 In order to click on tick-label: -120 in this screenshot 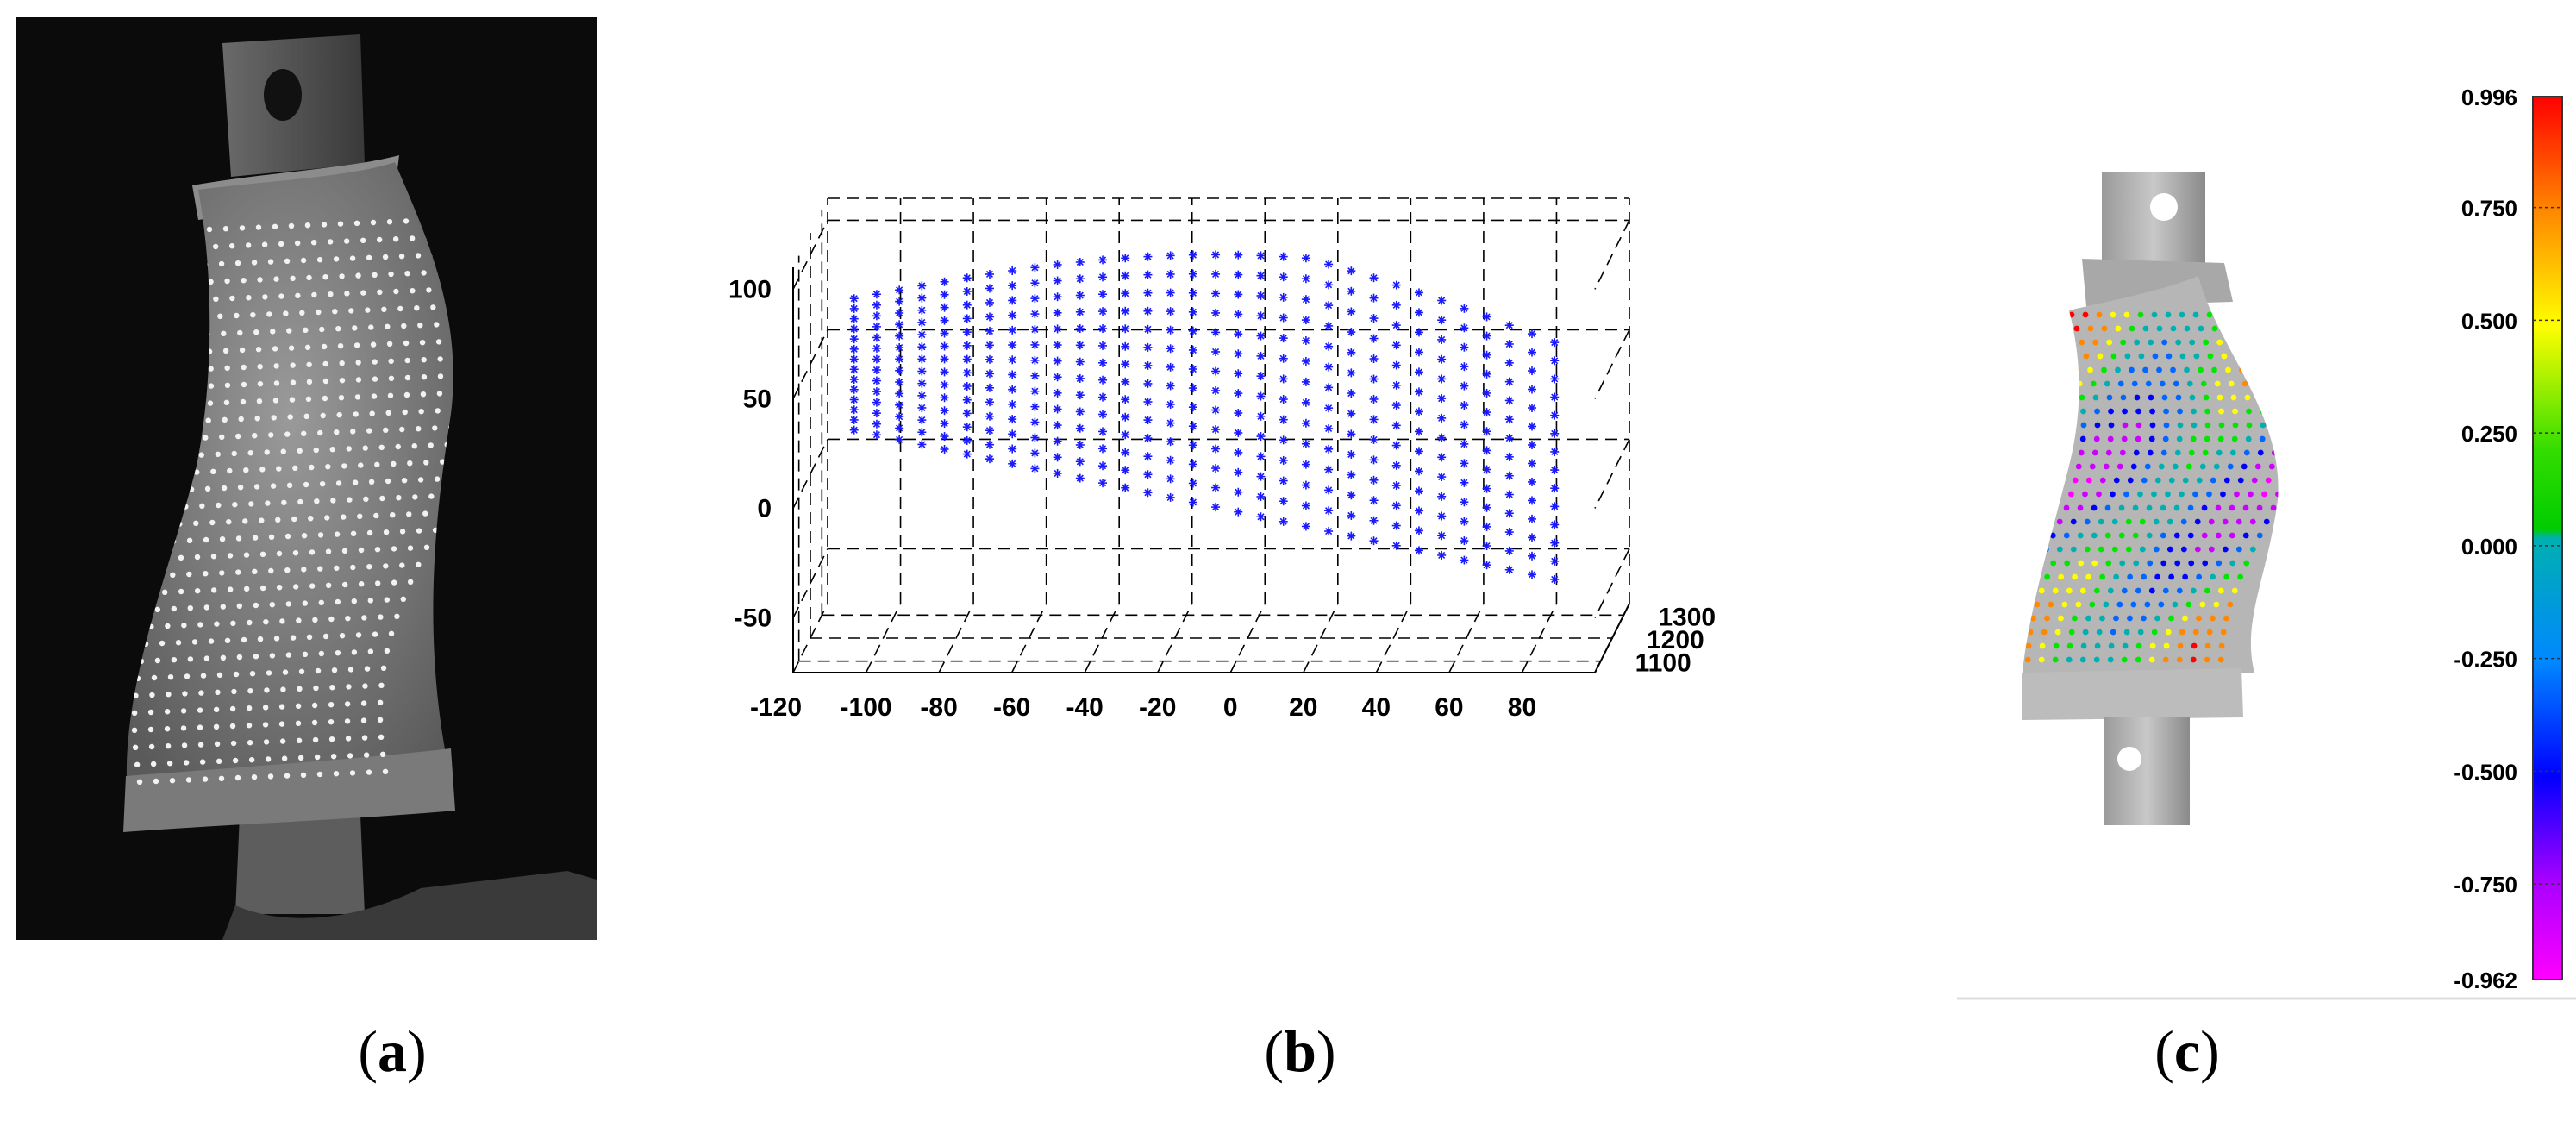, I will do `click(776, 707)`.